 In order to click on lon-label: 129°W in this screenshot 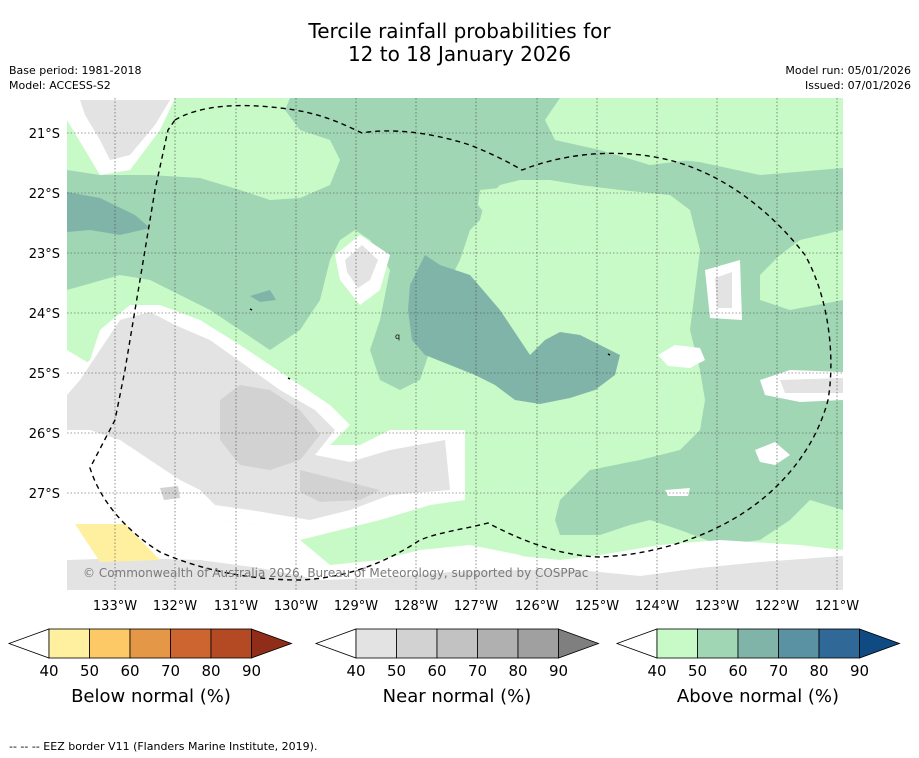, I will do `click(356, 606)`.